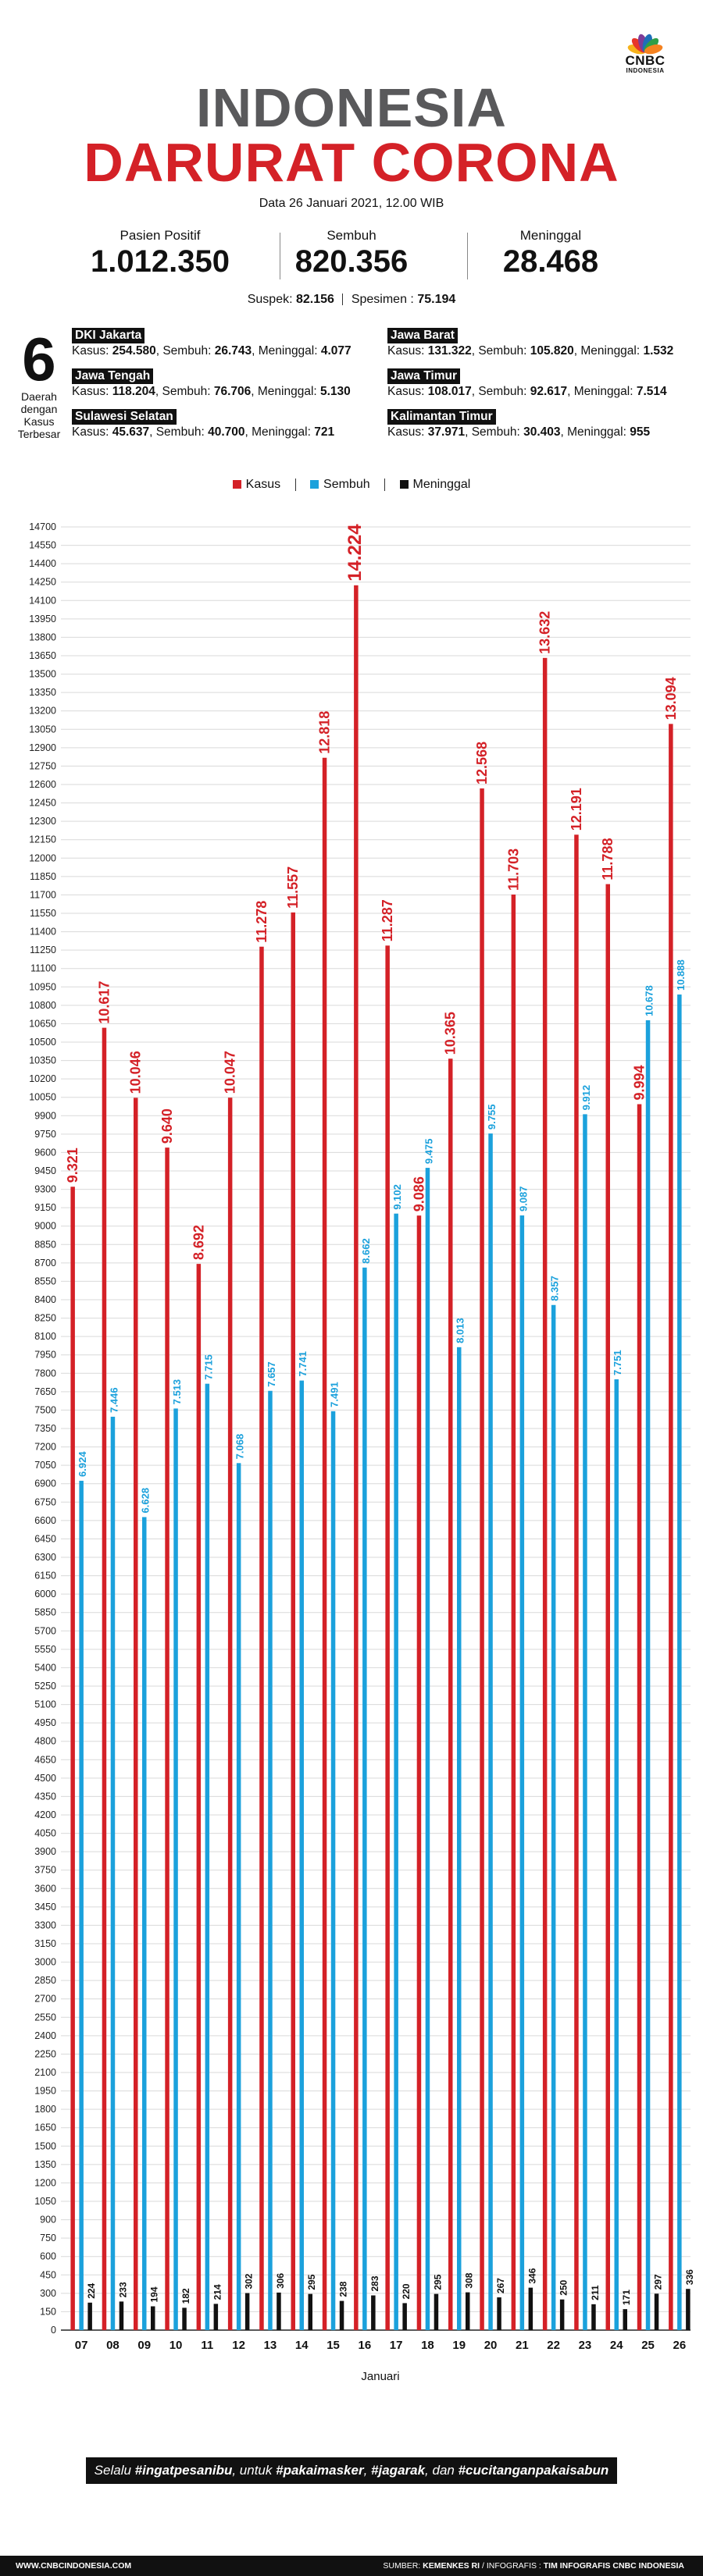 The width and height of the screenshot is (703, 2576). Describe the element at coordinates (469, 2280) in the screenshot. I see `data-label-meninggal: 308` at that location.